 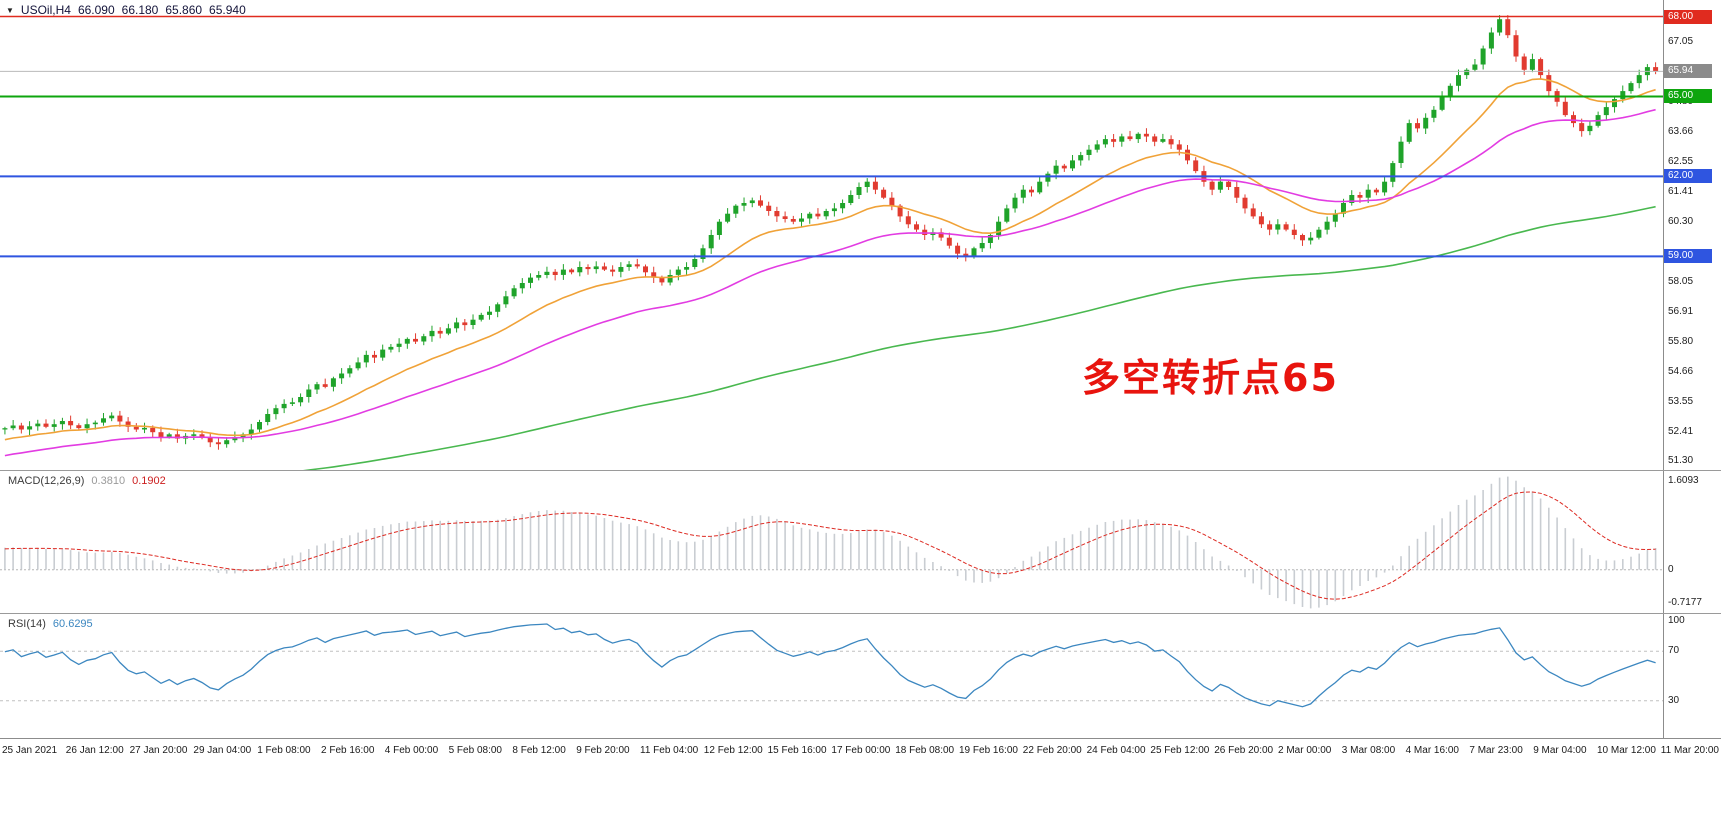 I want to click on macd-axis-zero: 0, so click(x=1671, y=569).